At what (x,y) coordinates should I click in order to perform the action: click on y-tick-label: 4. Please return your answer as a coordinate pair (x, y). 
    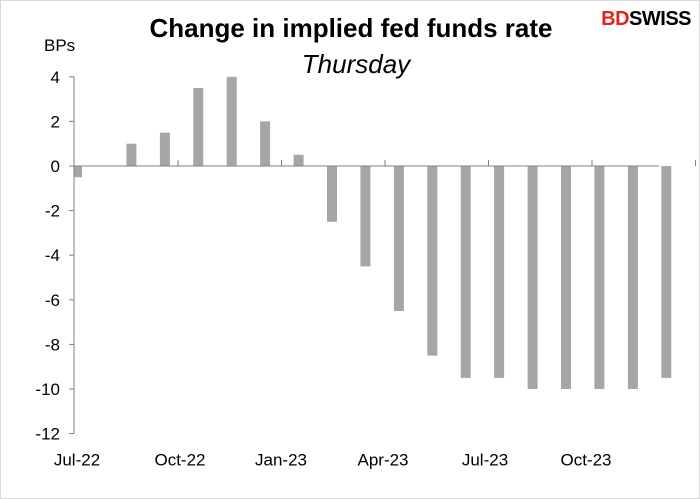
    Looking at the image, I should click on (55, 77).